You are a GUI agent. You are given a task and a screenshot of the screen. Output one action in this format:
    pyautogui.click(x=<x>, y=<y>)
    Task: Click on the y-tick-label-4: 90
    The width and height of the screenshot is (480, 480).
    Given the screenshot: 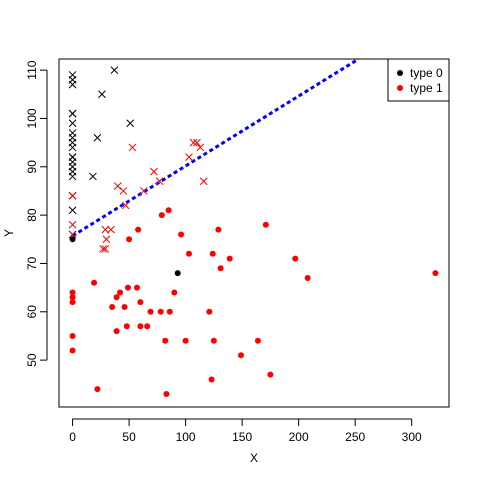 What is the action you would take?
    pyautogui.click(x=32, y=167)
    